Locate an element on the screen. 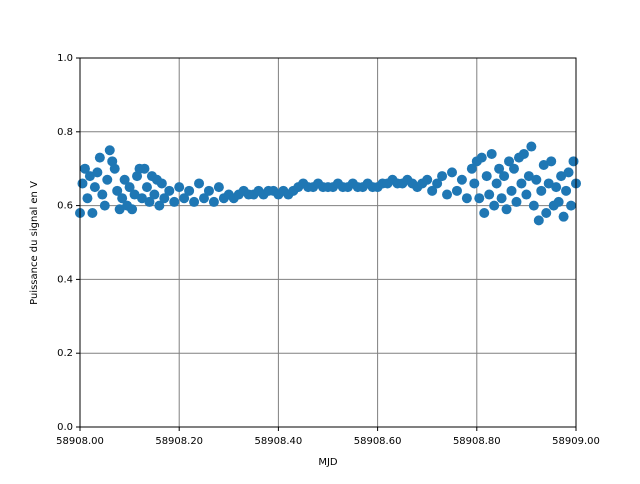 The width and height of the screenshot is (640, 484). x-tick-label: 58908.60 is located at coordinates (378, 441).